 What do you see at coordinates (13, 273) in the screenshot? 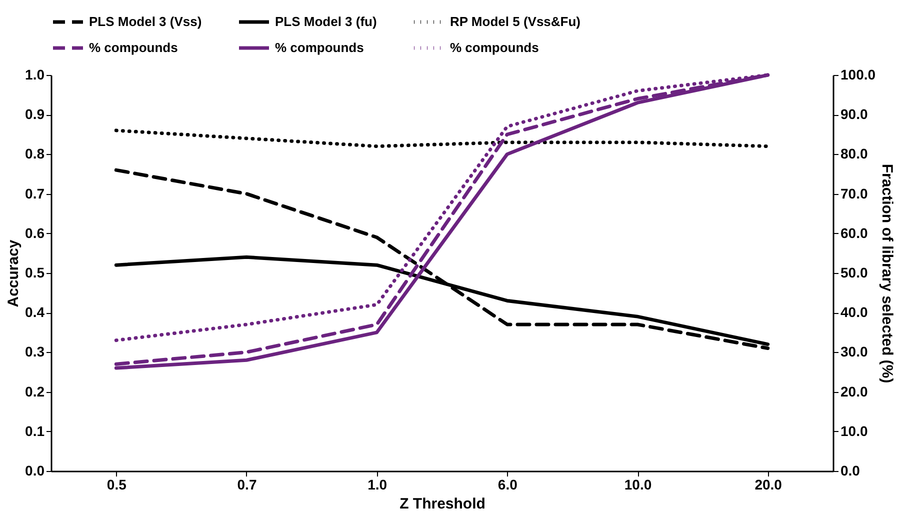
I see `y-axis-title: Accuracy` at bounding box center [13, 273].